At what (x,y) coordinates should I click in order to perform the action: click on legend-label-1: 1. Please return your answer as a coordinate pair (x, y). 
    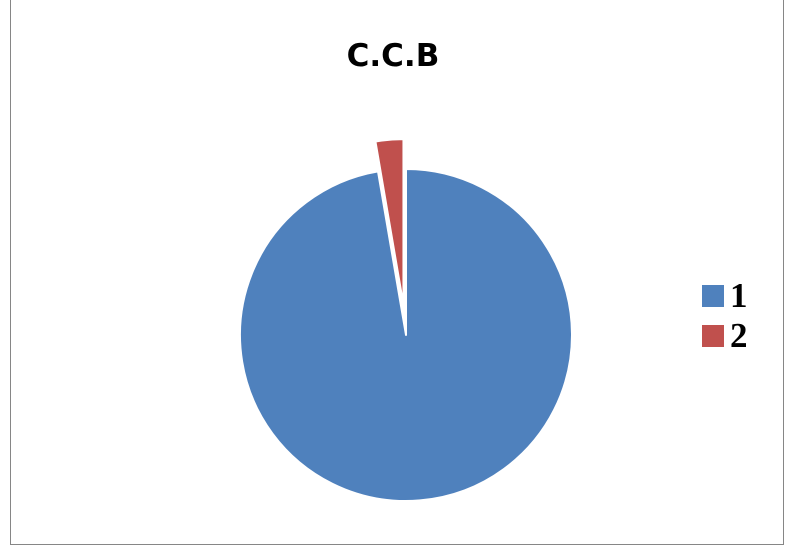
    Looking at the image, I should click on (739, 295).